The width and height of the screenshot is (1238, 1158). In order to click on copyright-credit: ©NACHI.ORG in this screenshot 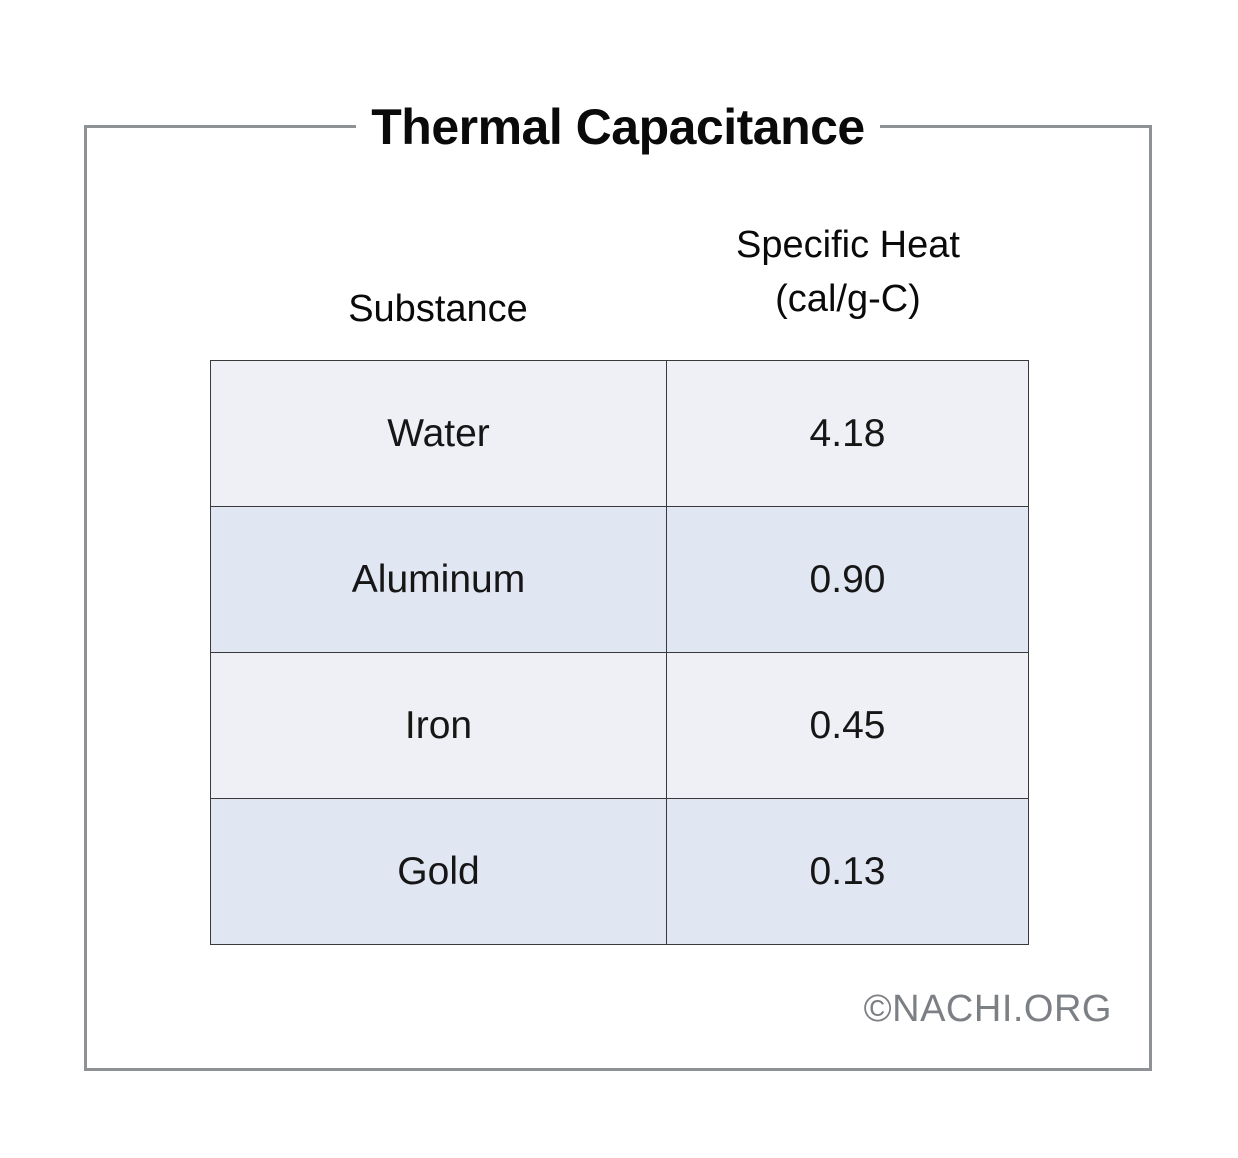, I will do `click(987, 1009)`.